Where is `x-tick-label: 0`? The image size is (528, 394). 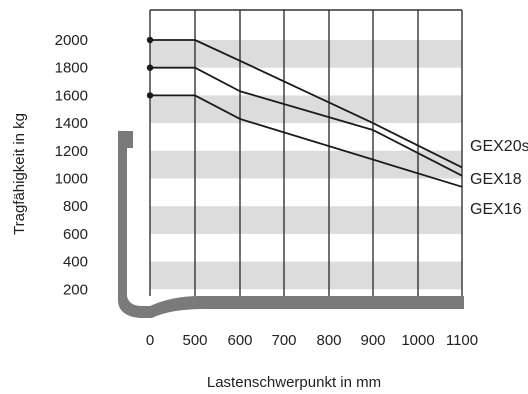 x-tick-label: 0 is located at coordinates (150, 340).